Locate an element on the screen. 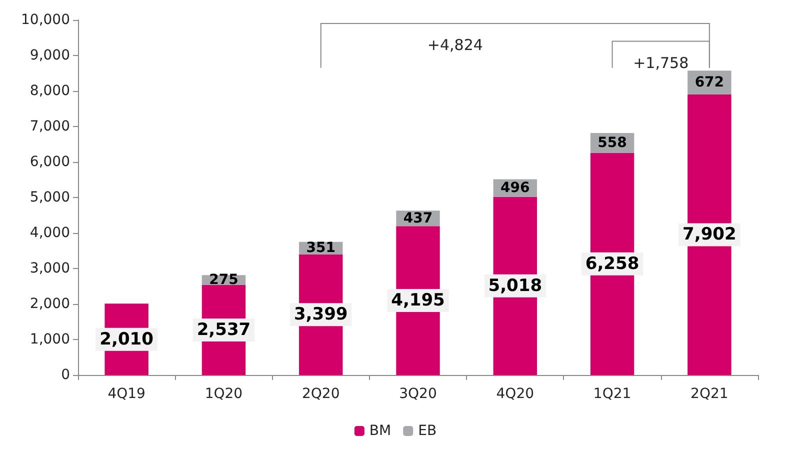 The width and height of the screenshot is (793, 453). y-tick-label: 2,000 is located at coordinates (50, 304).